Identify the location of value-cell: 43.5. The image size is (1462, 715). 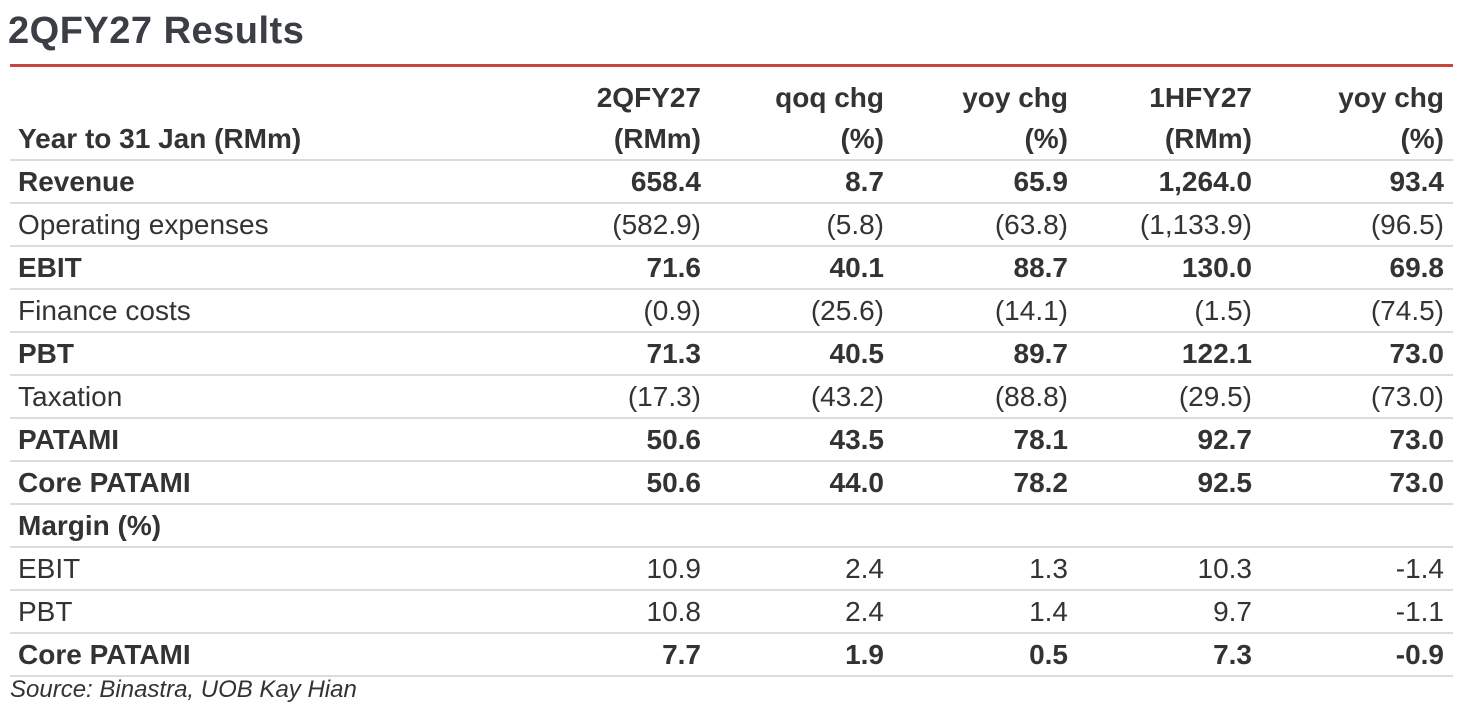
(801, 440).